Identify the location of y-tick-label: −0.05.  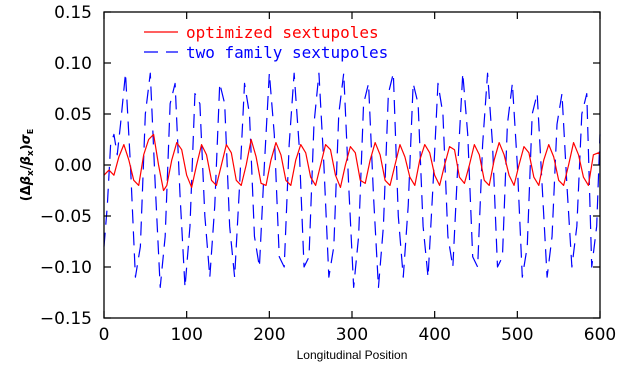
(66, 217).